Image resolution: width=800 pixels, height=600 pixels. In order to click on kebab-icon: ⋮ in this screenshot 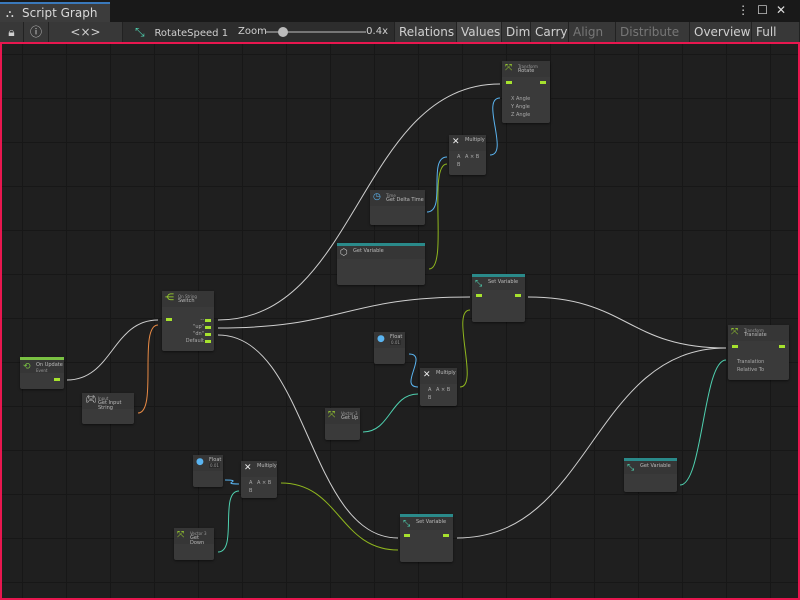, I will do `click(747, 10)`.